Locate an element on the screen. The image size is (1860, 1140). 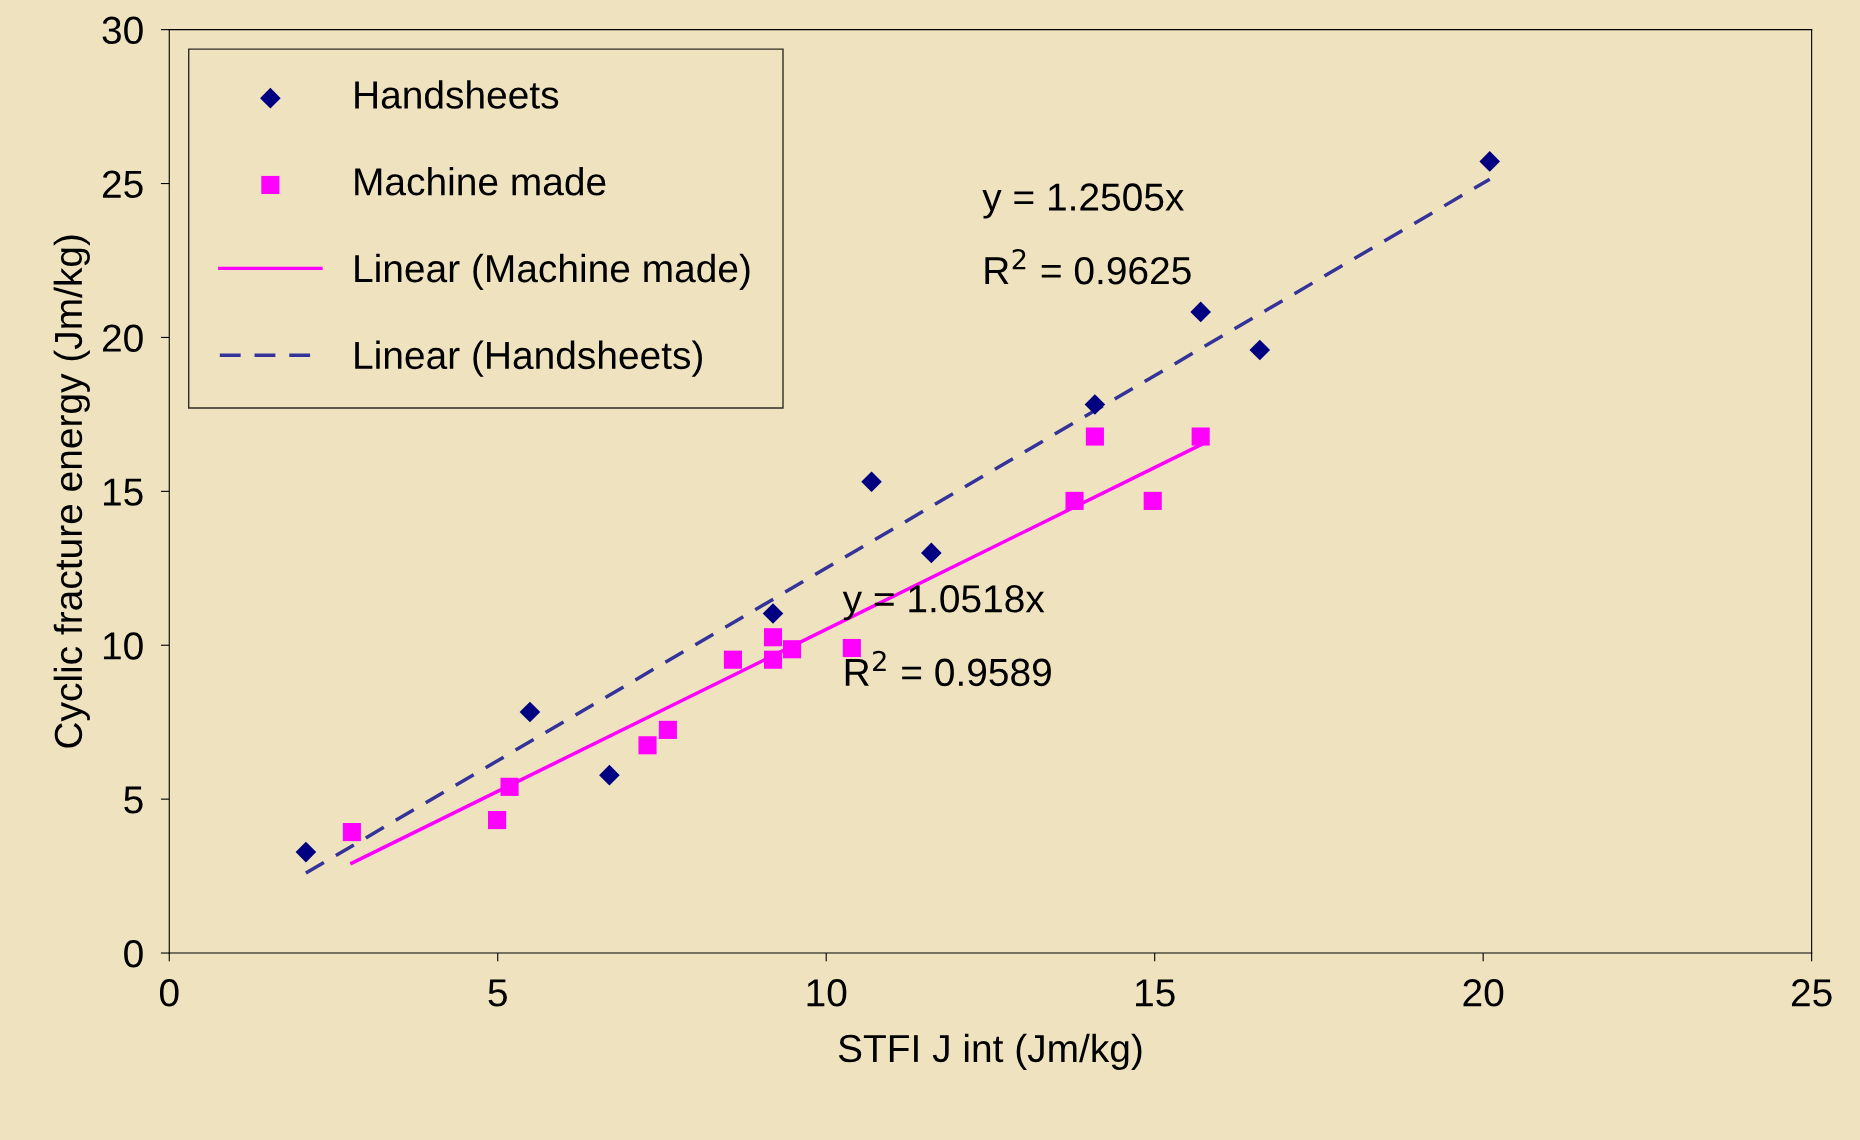
y-tick-label: 10 is located at coordinates (123, 646).